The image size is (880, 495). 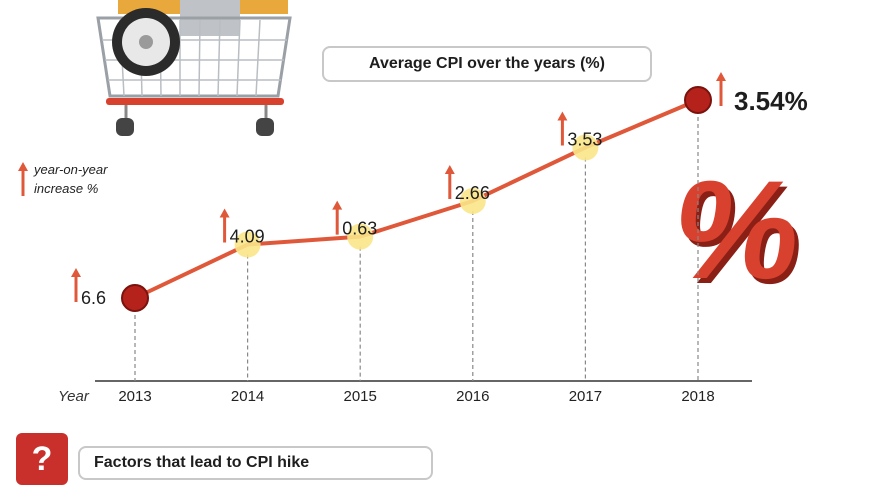 I want to click on data-label: 3.54%, so click(x=771, y=101).